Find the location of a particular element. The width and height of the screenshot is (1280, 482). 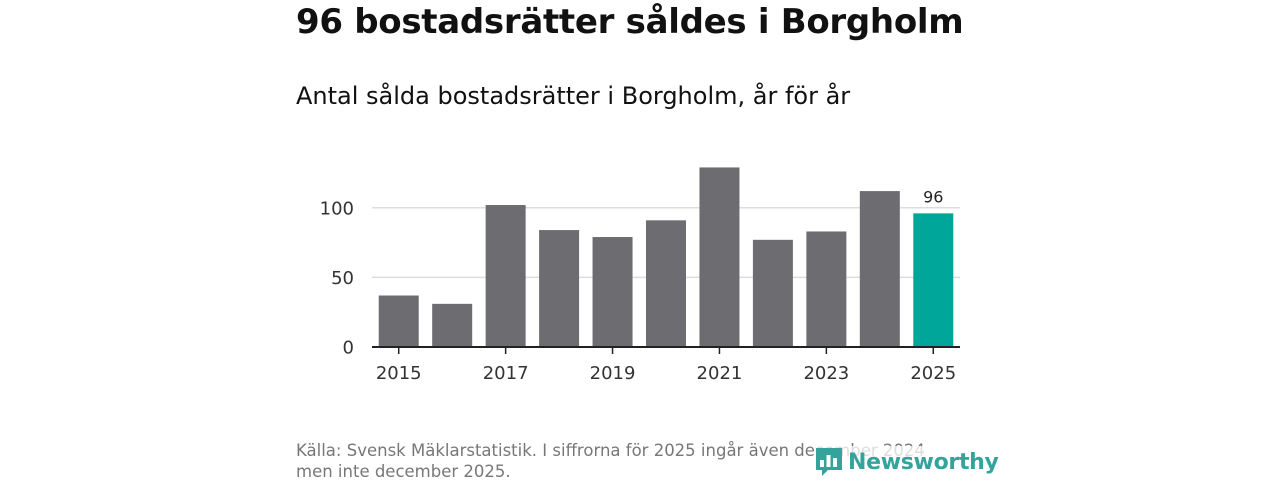

bar-2023 is located at coordinates (826, 289).